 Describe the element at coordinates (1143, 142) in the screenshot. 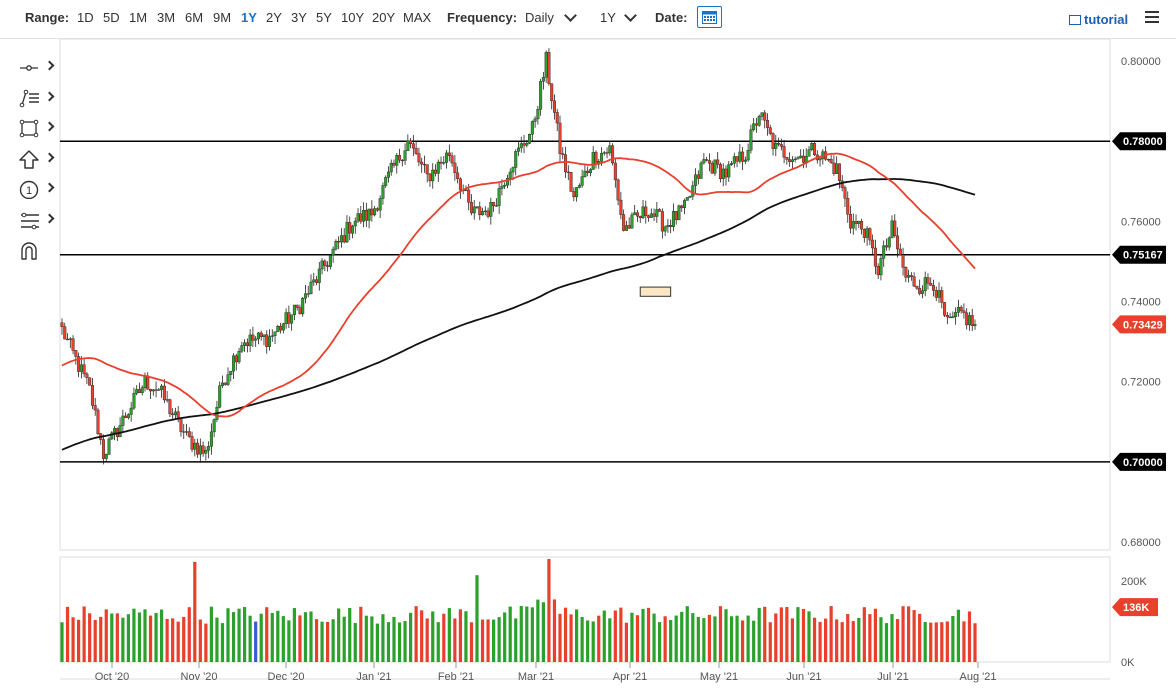

I see `level-price-label: 0.78000` at that location.